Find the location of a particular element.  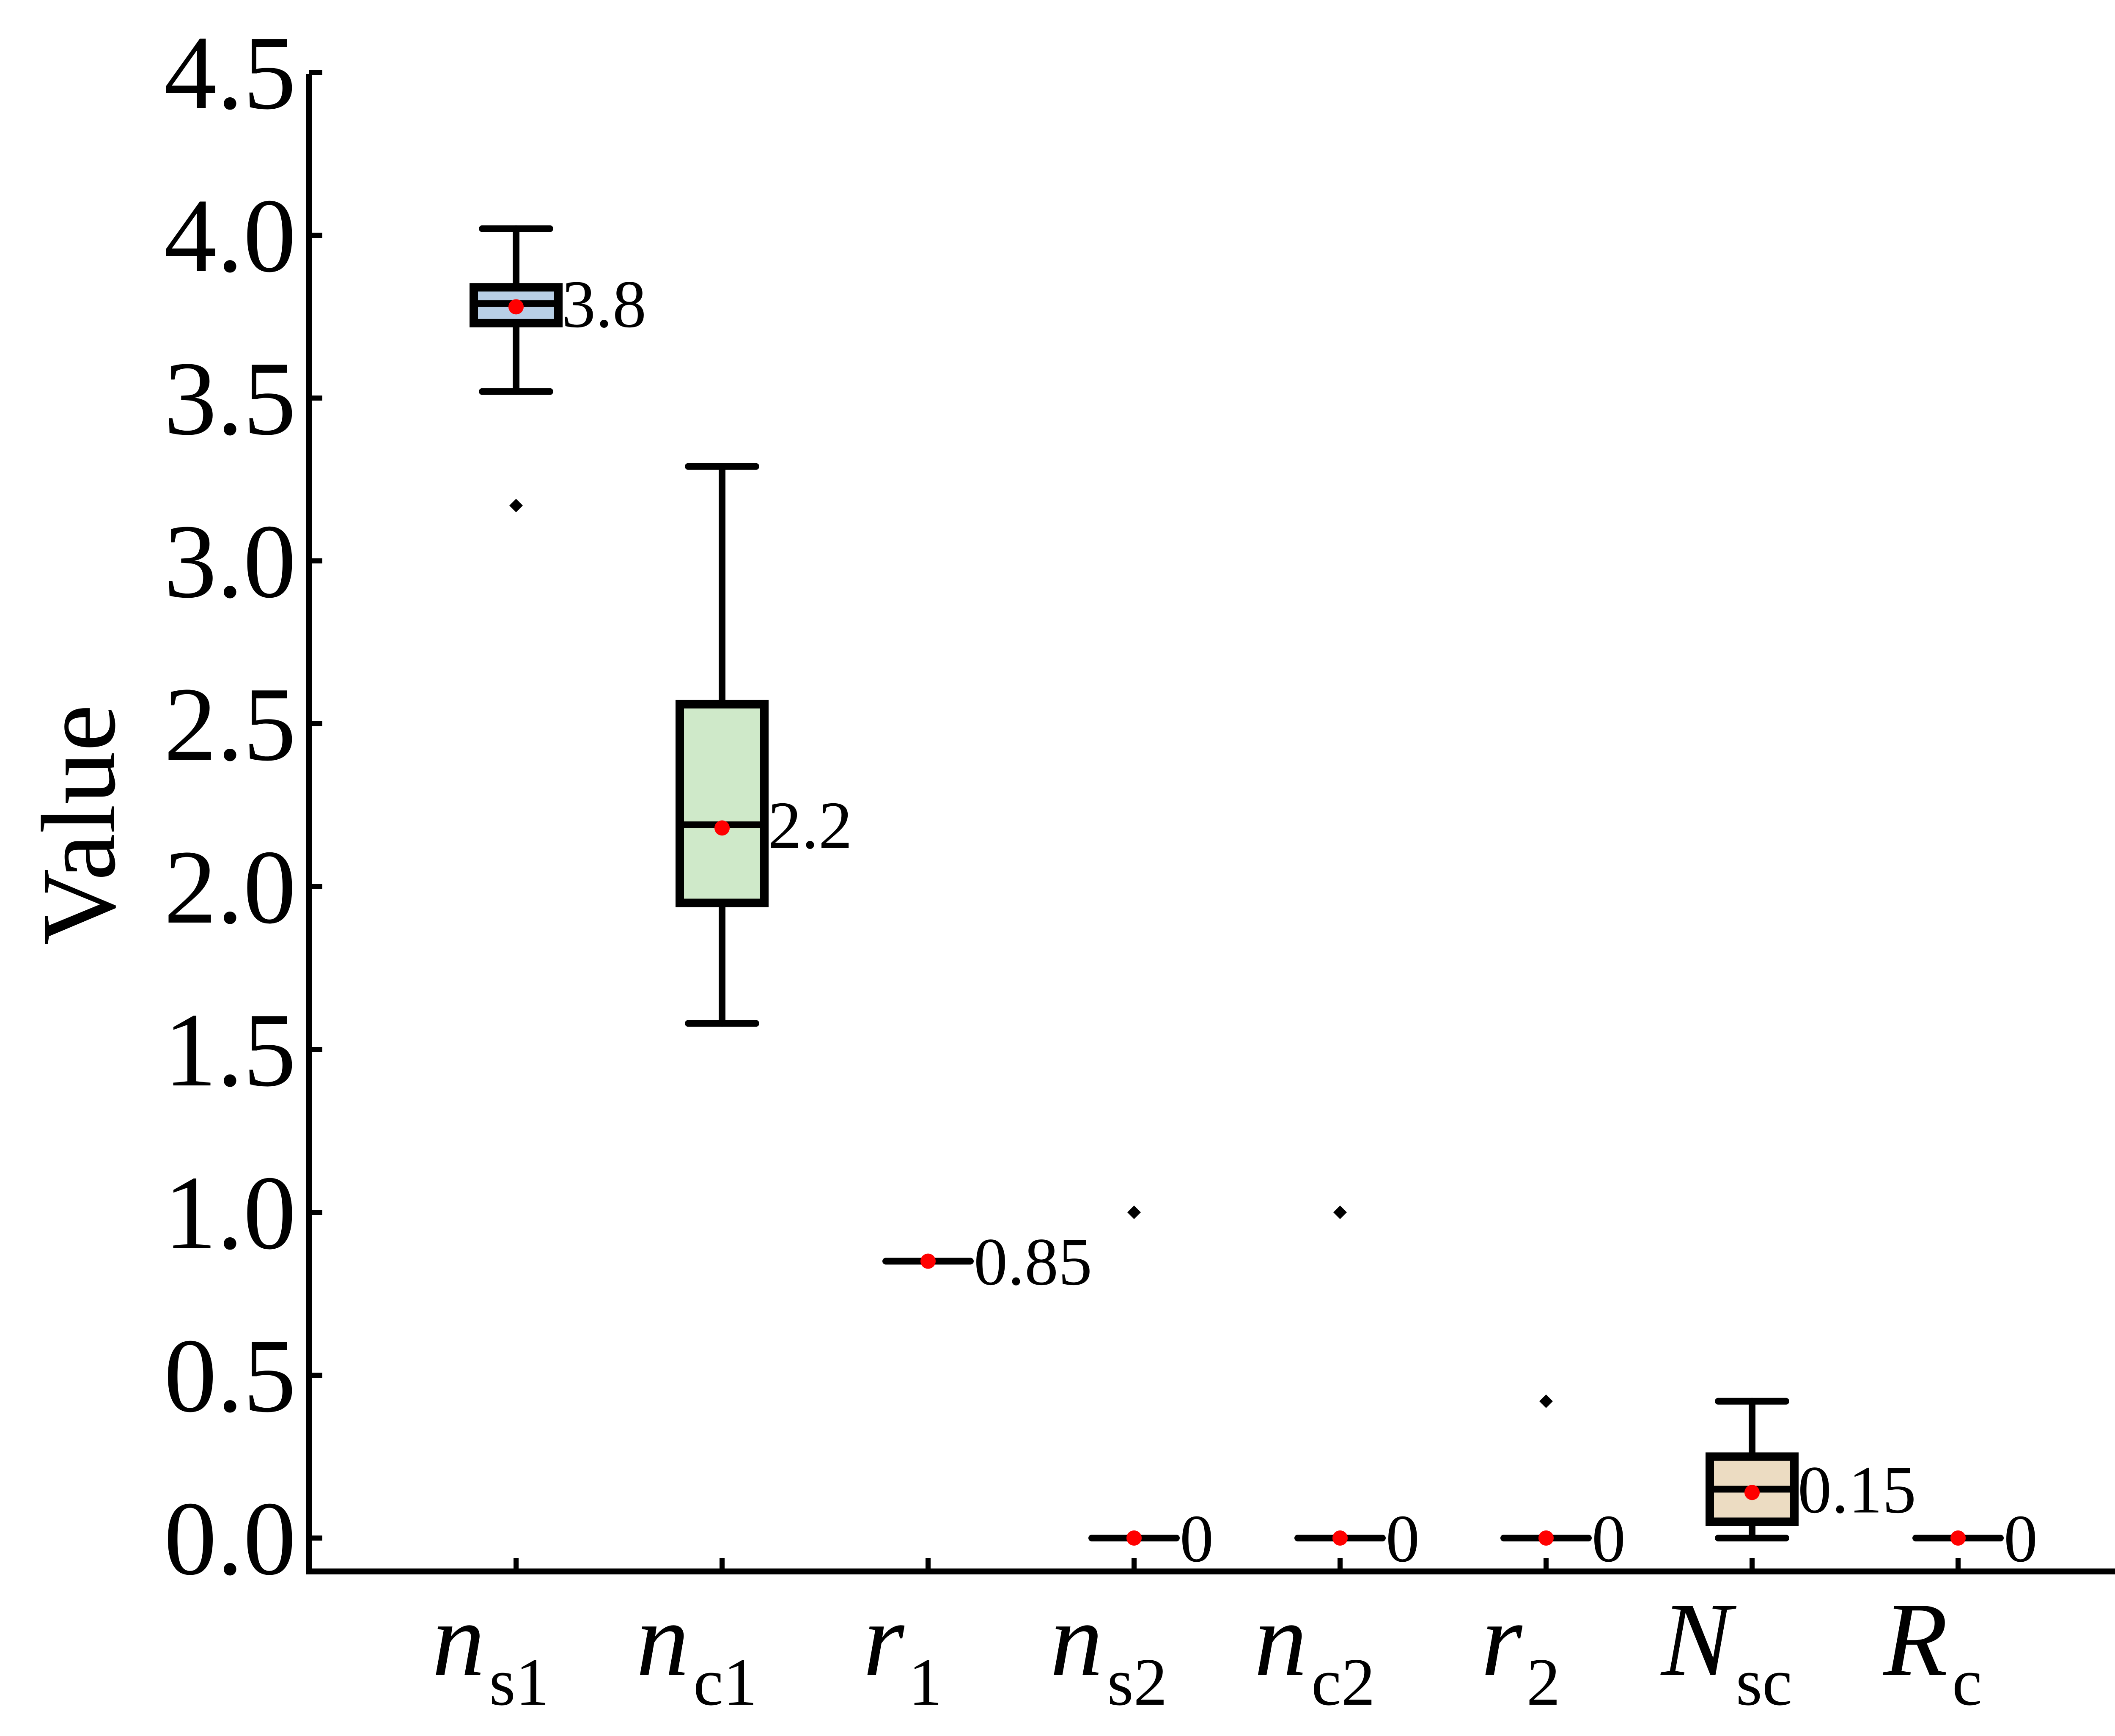

x-tick-label: nc1 is located at coordinates (696, 1650).